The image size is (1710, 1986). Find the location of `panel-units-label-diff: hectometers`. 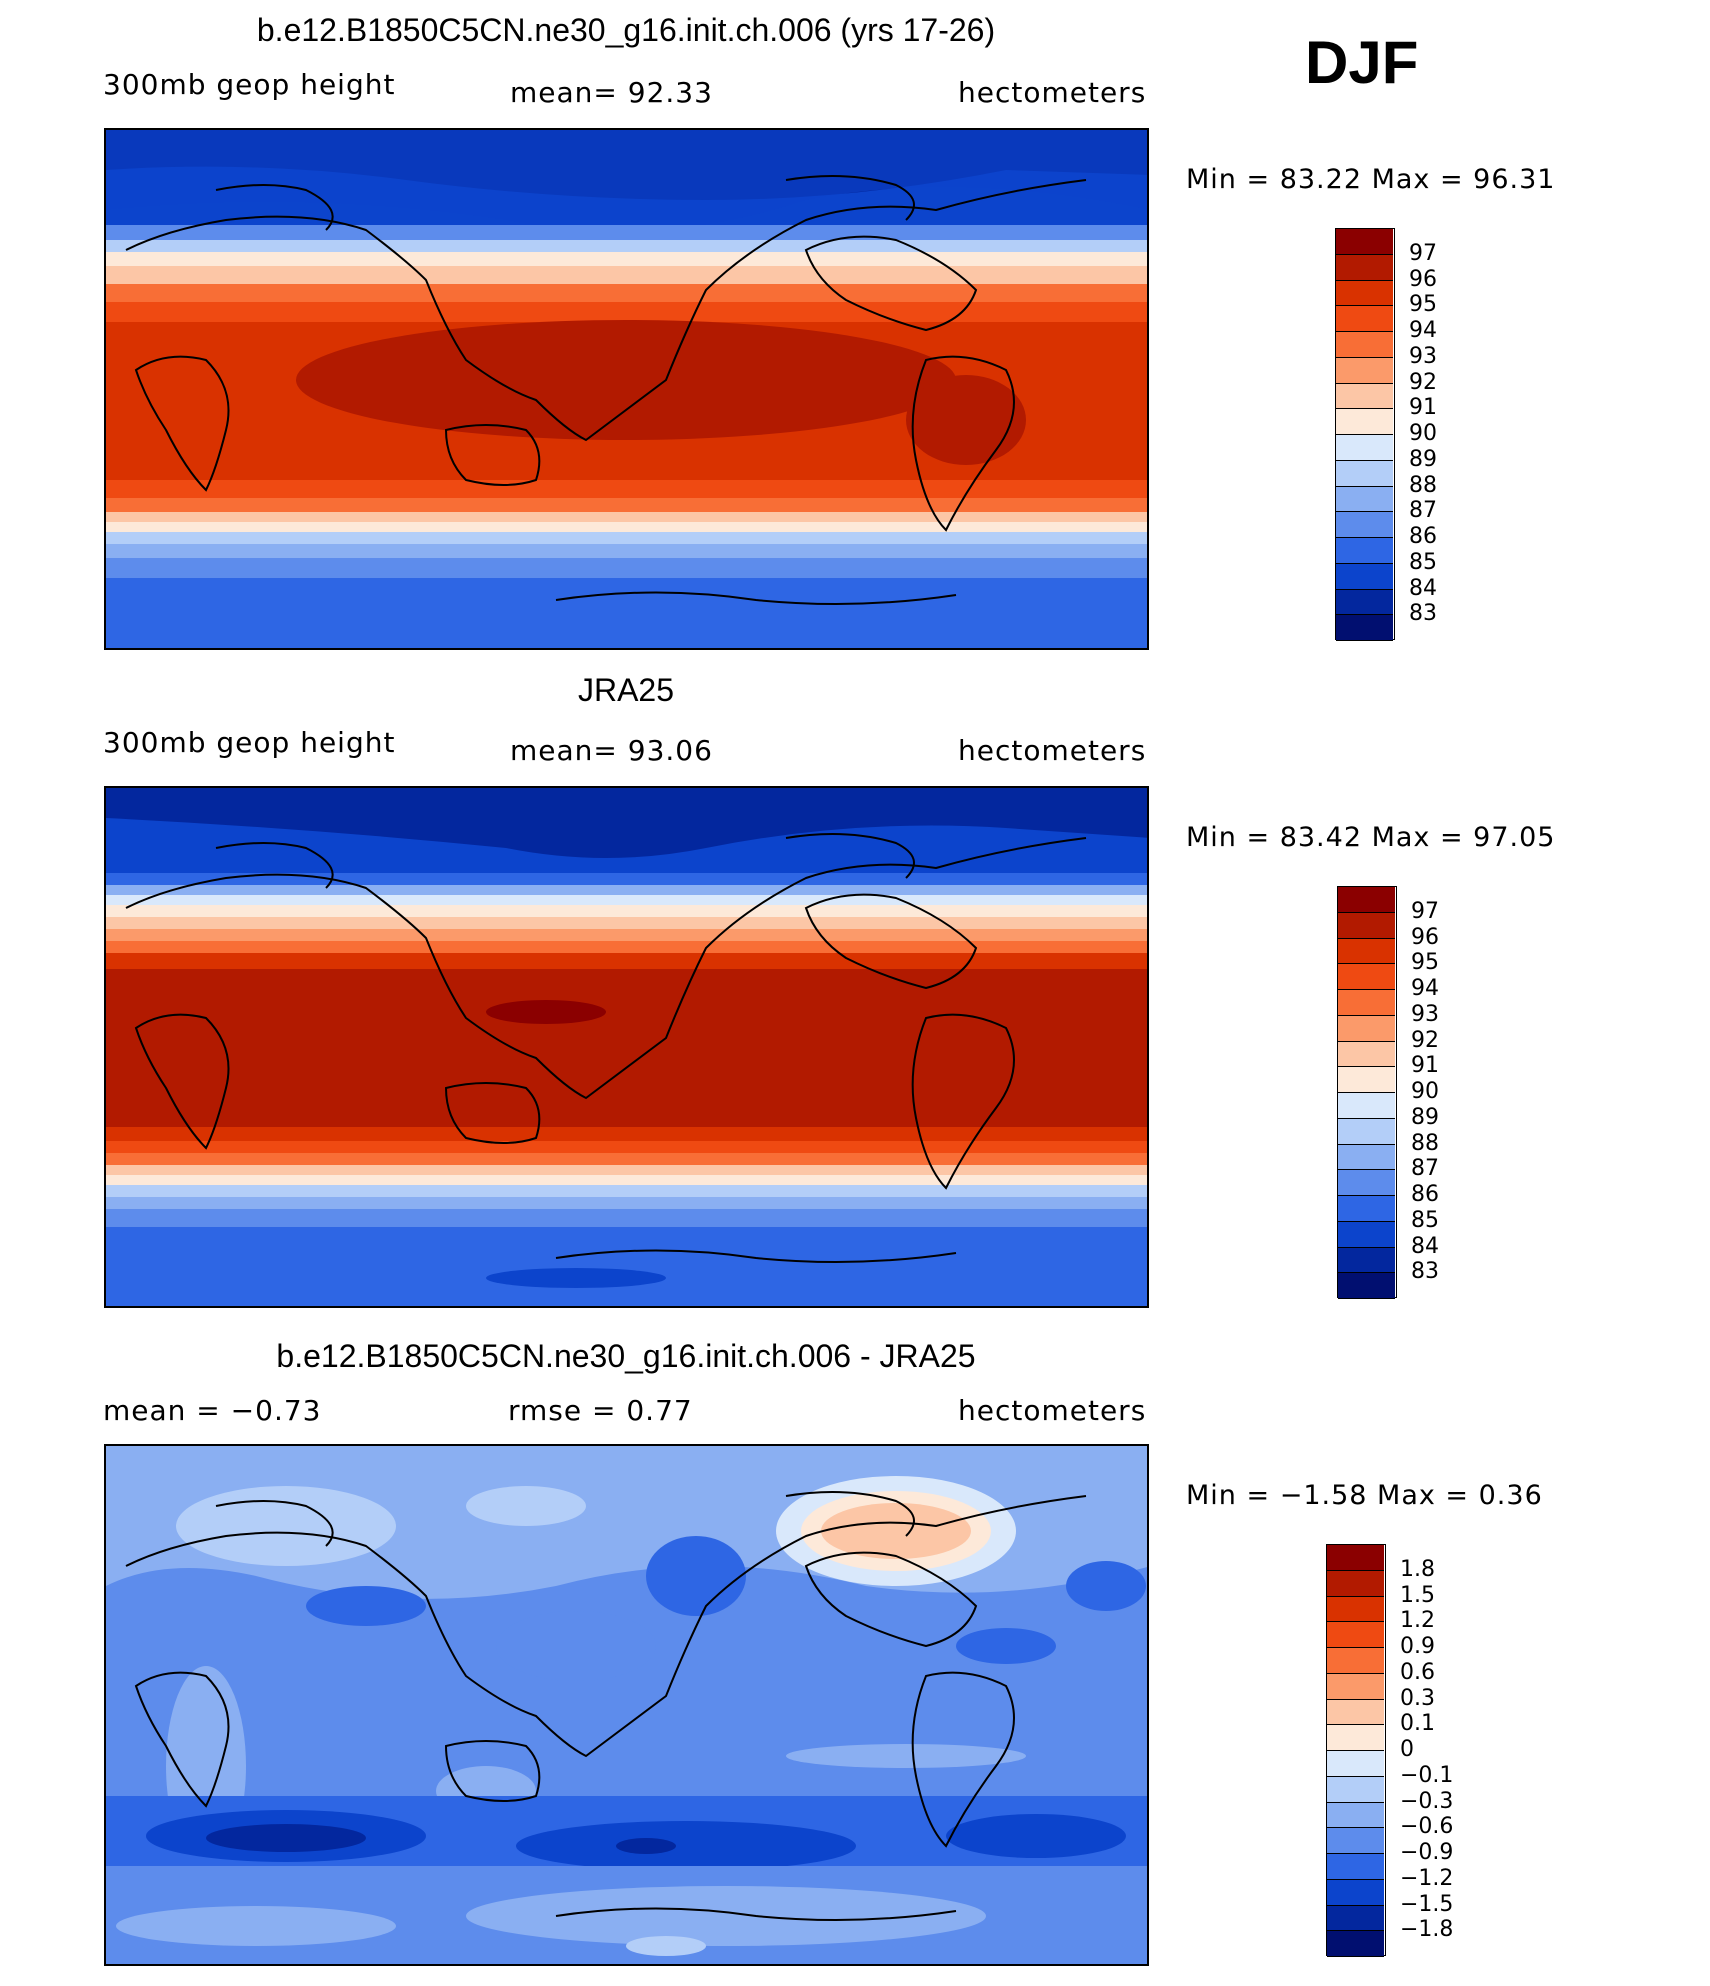

panel-units-label-diff: hectometers is located at coordinates (1052, 1410).